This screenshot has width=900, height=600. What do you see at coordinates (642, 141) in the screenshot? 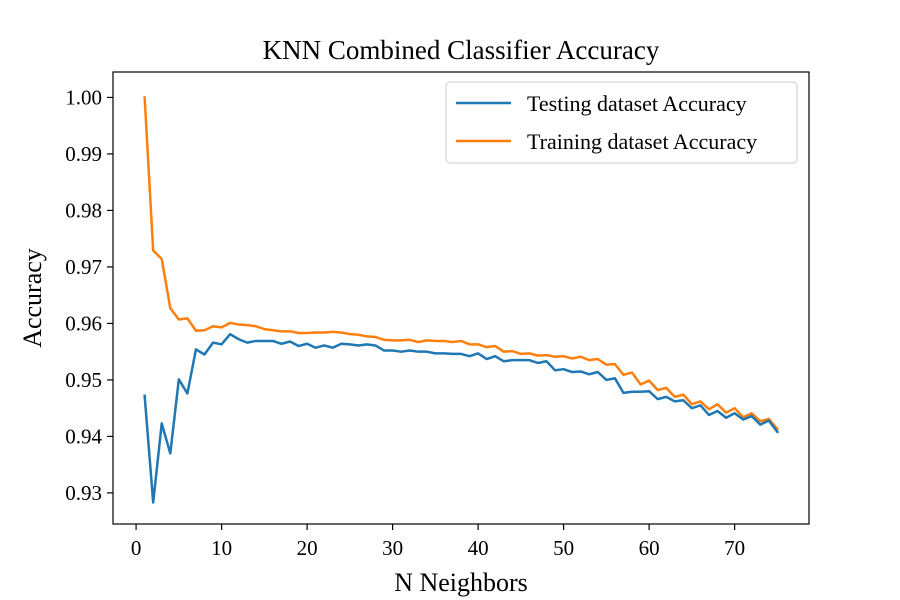
I see `legend-label-training: Training dataset Accuracy` at bounding box center [642, 141].